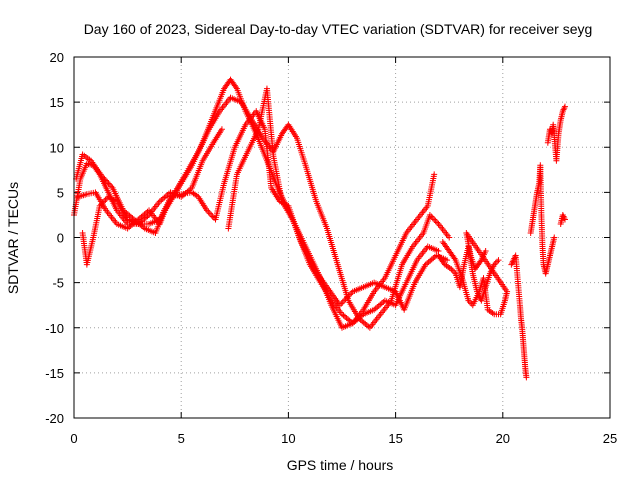  Describe the element at coordinates (60, 238) in the screenshot. I see `y-tick-label: 0` at that location.